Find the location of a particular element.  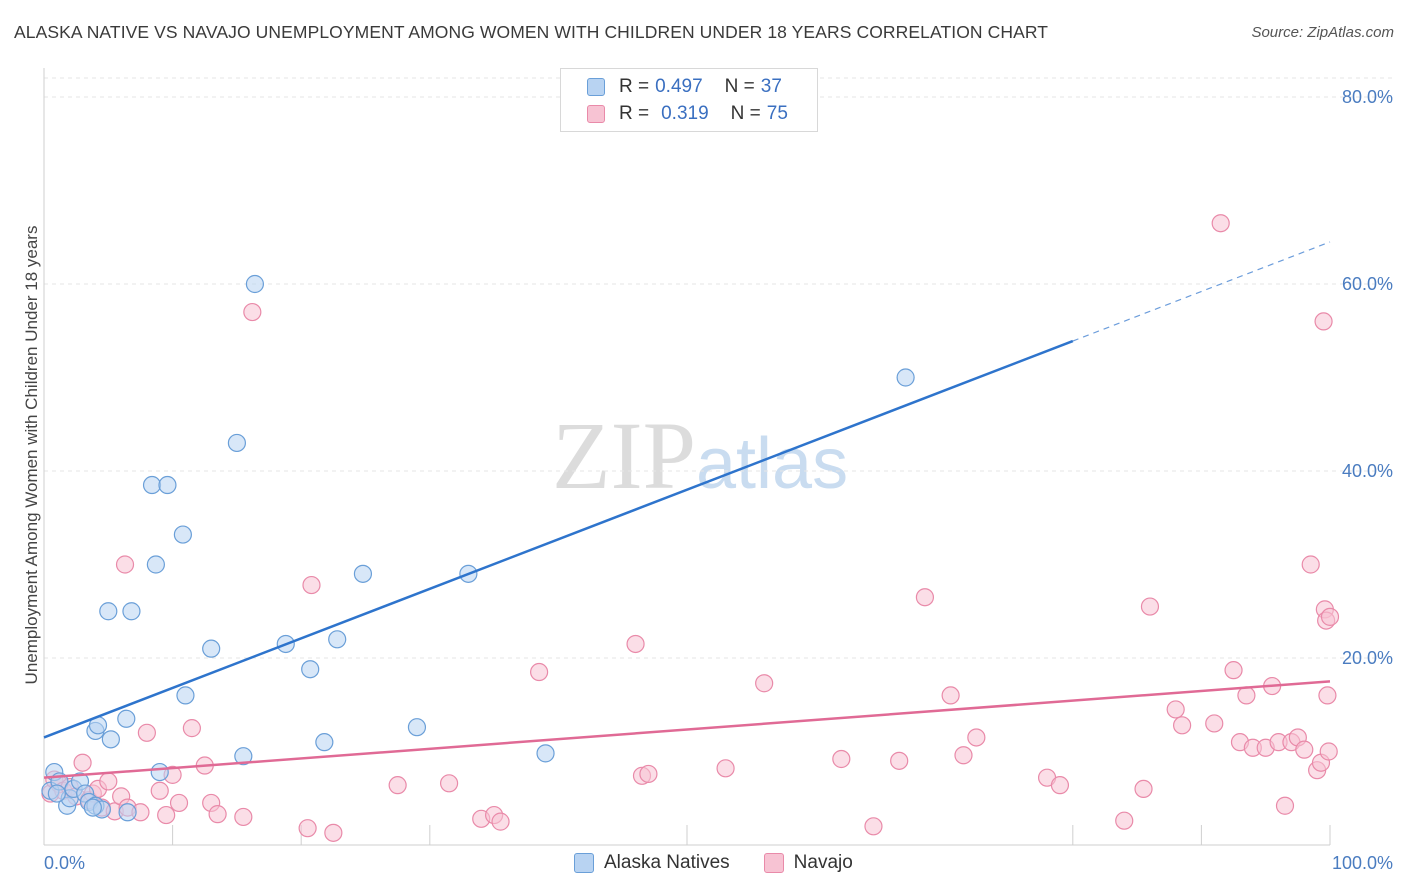

legend-r-value: 0.497 is located at coordinates (679, 86).